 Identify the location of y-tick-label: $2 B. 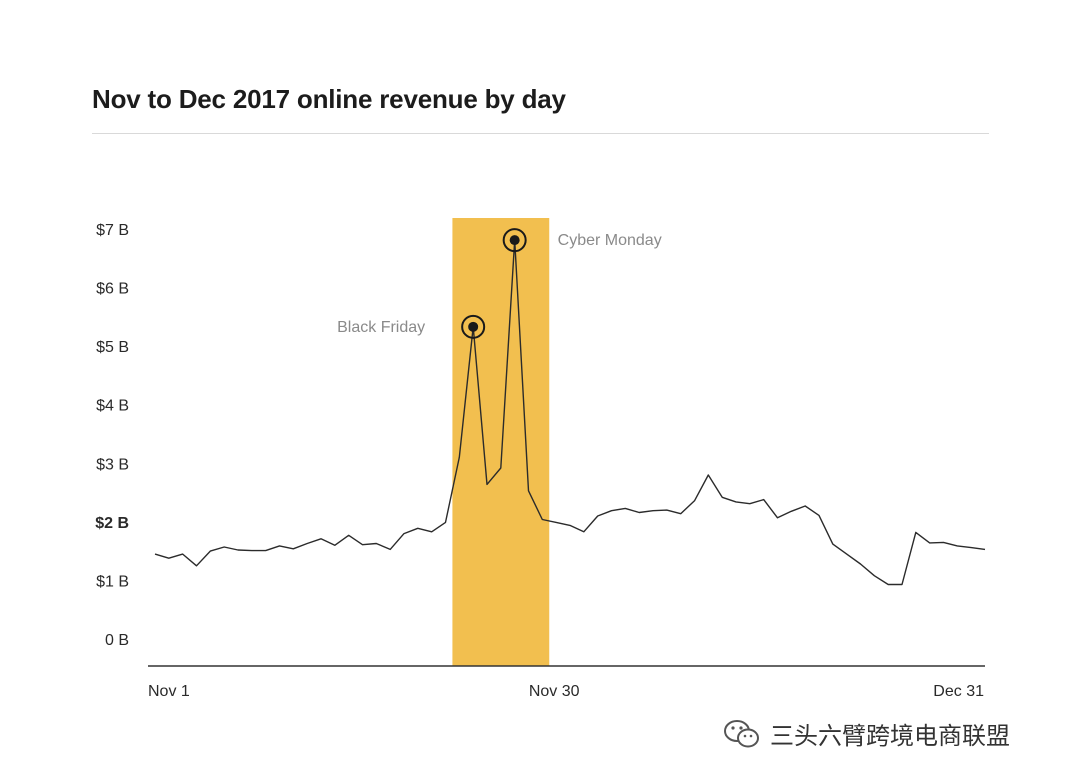
(112, 523).